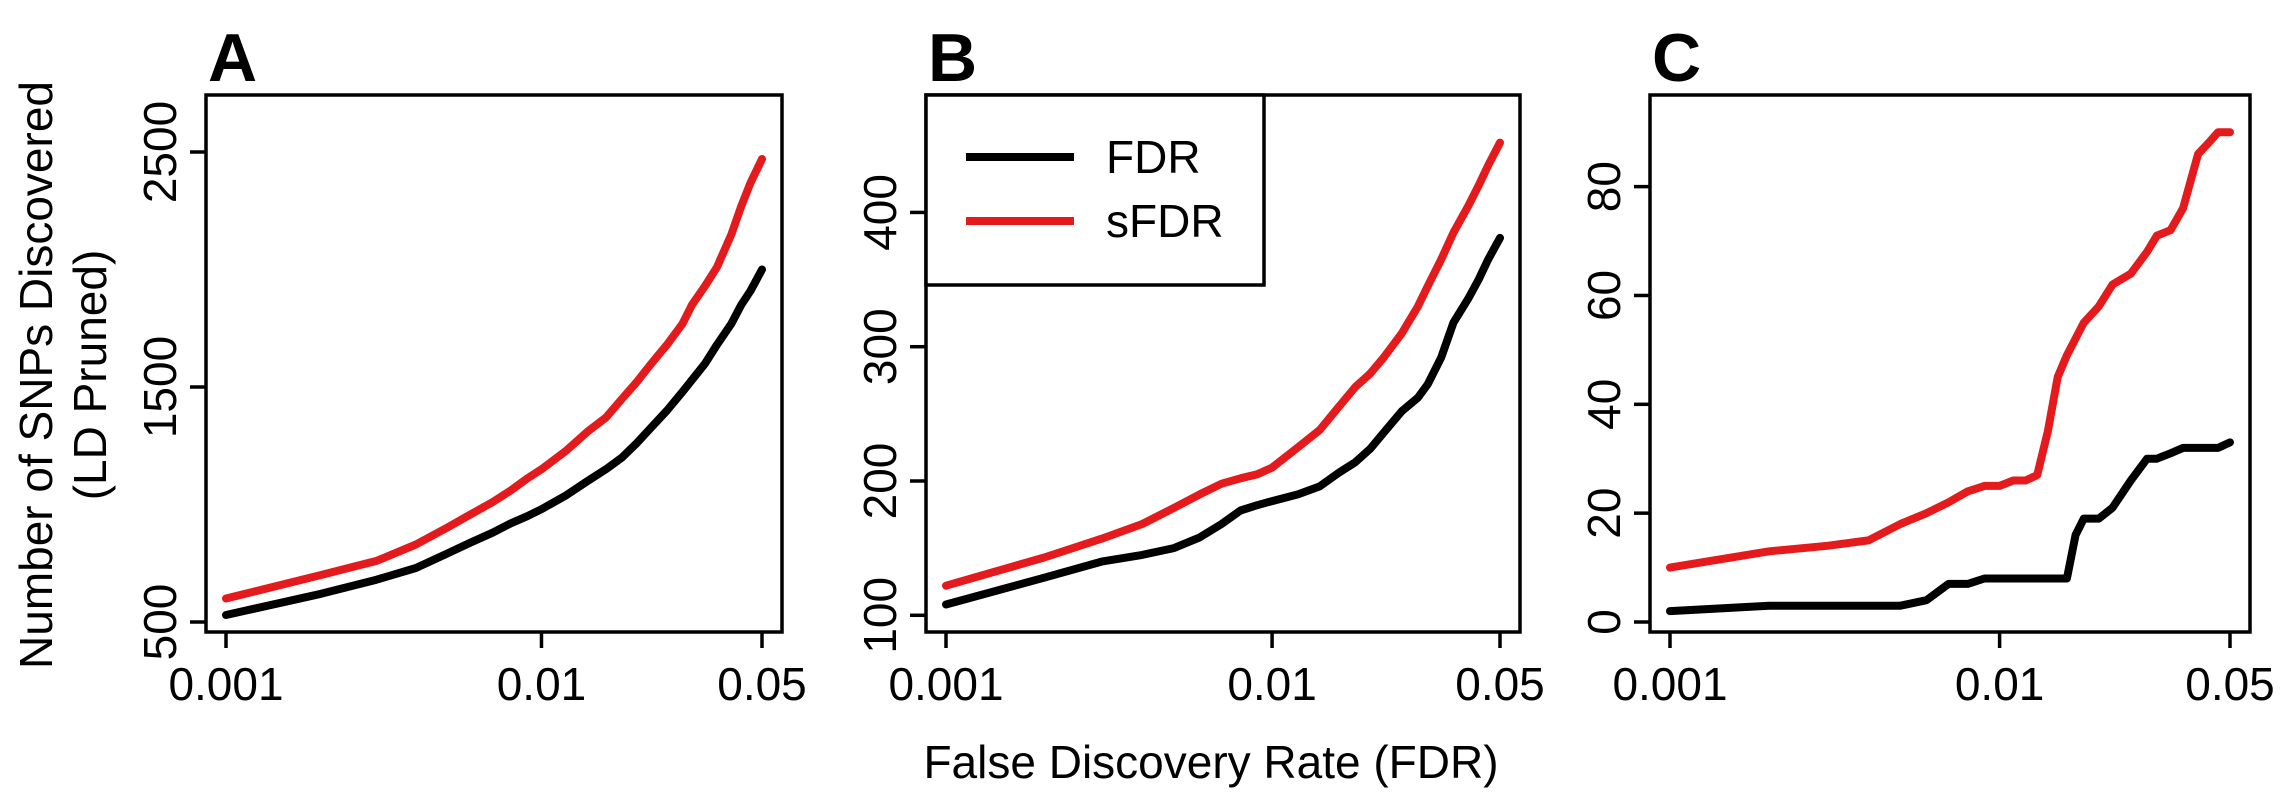 Image resolution: width=2281 pixels, height=800 pixels. Describe the element at coordinates (232, 58) in the screenshot. I see `panel-letter: A` at that location.